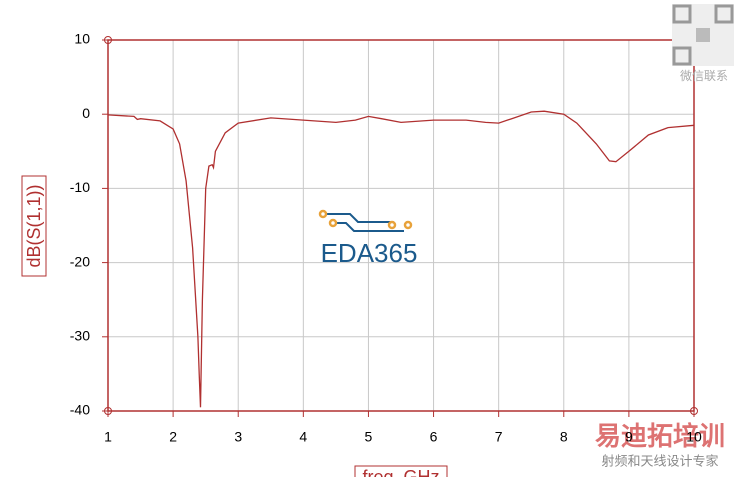 This screenshot has width=741, height=477. Describe the element at coordinates (704, 76) in the screenshot. I see `qr-caption: 微信联系` at that location.